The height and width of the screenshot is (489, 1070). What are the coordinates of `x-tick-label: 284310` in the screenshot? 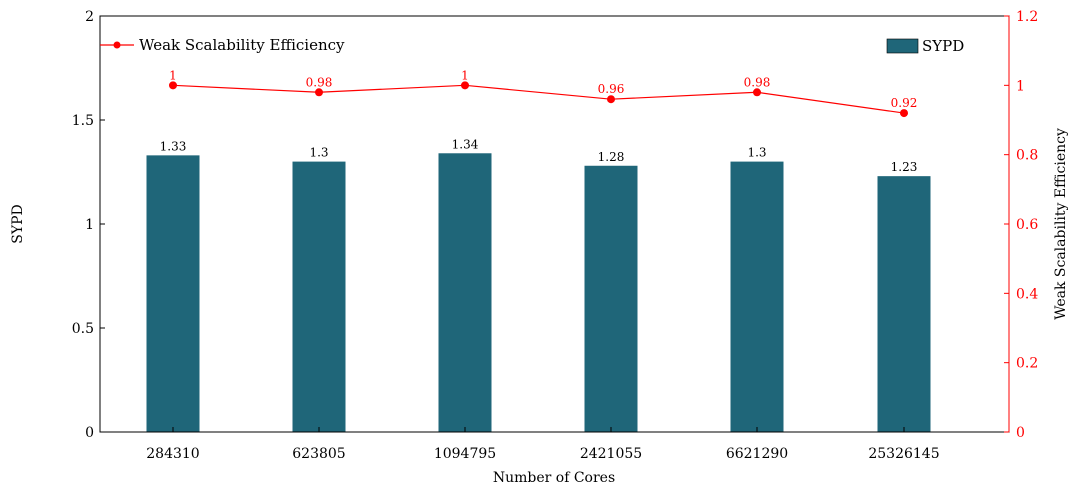 It's located at (172, 454).